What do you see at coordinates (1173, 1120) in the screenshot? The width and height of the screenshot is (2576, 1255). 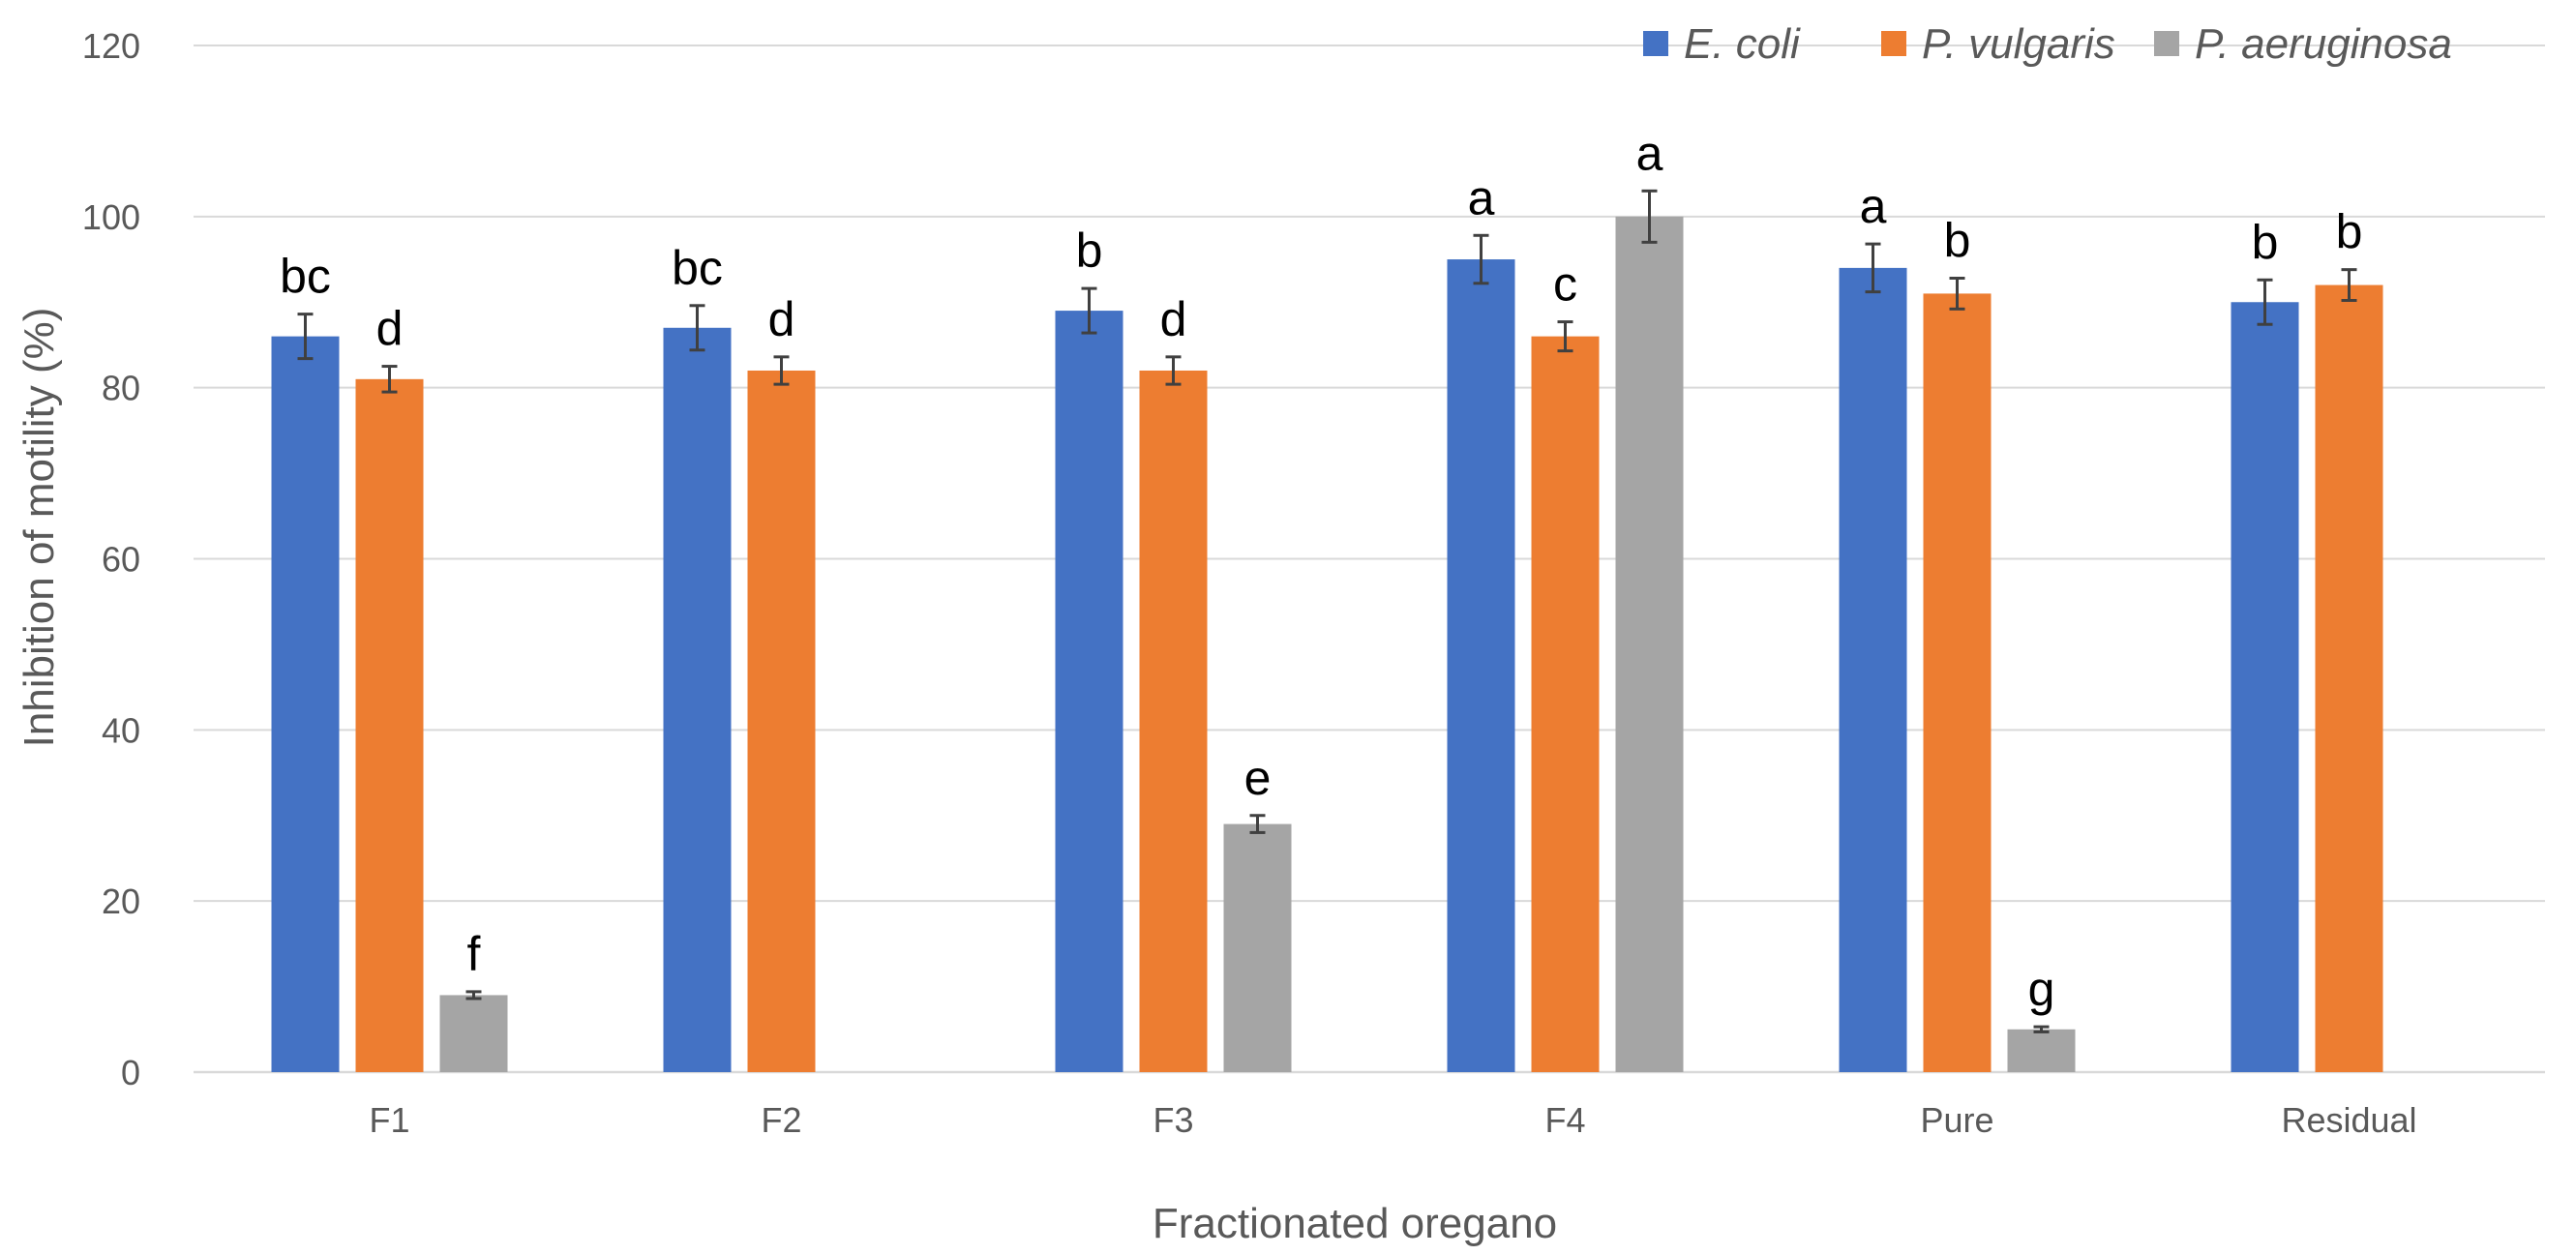 I see `x-tick-label: F3` at bounding box center [1173, 1120].